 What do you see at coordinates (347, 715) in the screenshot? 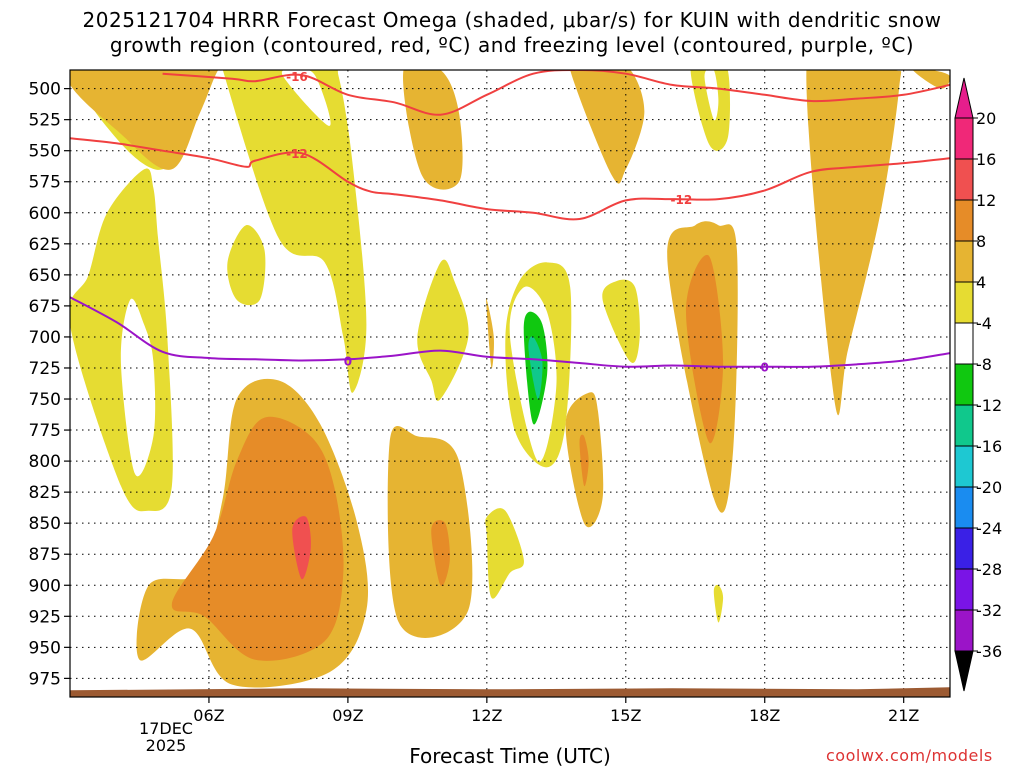
I see `x-tick-label: 09Z` at bounding box center [347, 715].